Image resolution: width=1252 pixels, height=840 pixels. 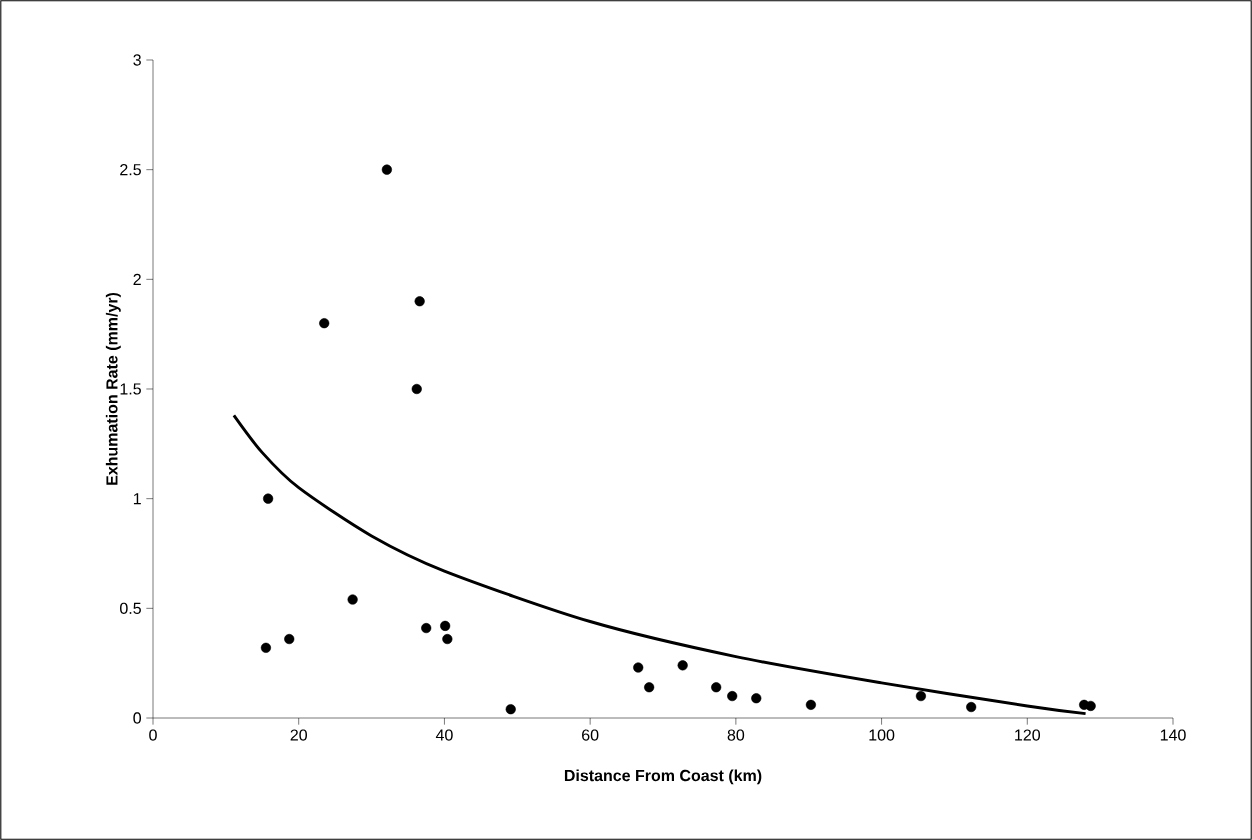 What do you see at coordinates (137, 279) in the screenshot?
I see `y-tick-label: 2` at bounding box center [137, 279].